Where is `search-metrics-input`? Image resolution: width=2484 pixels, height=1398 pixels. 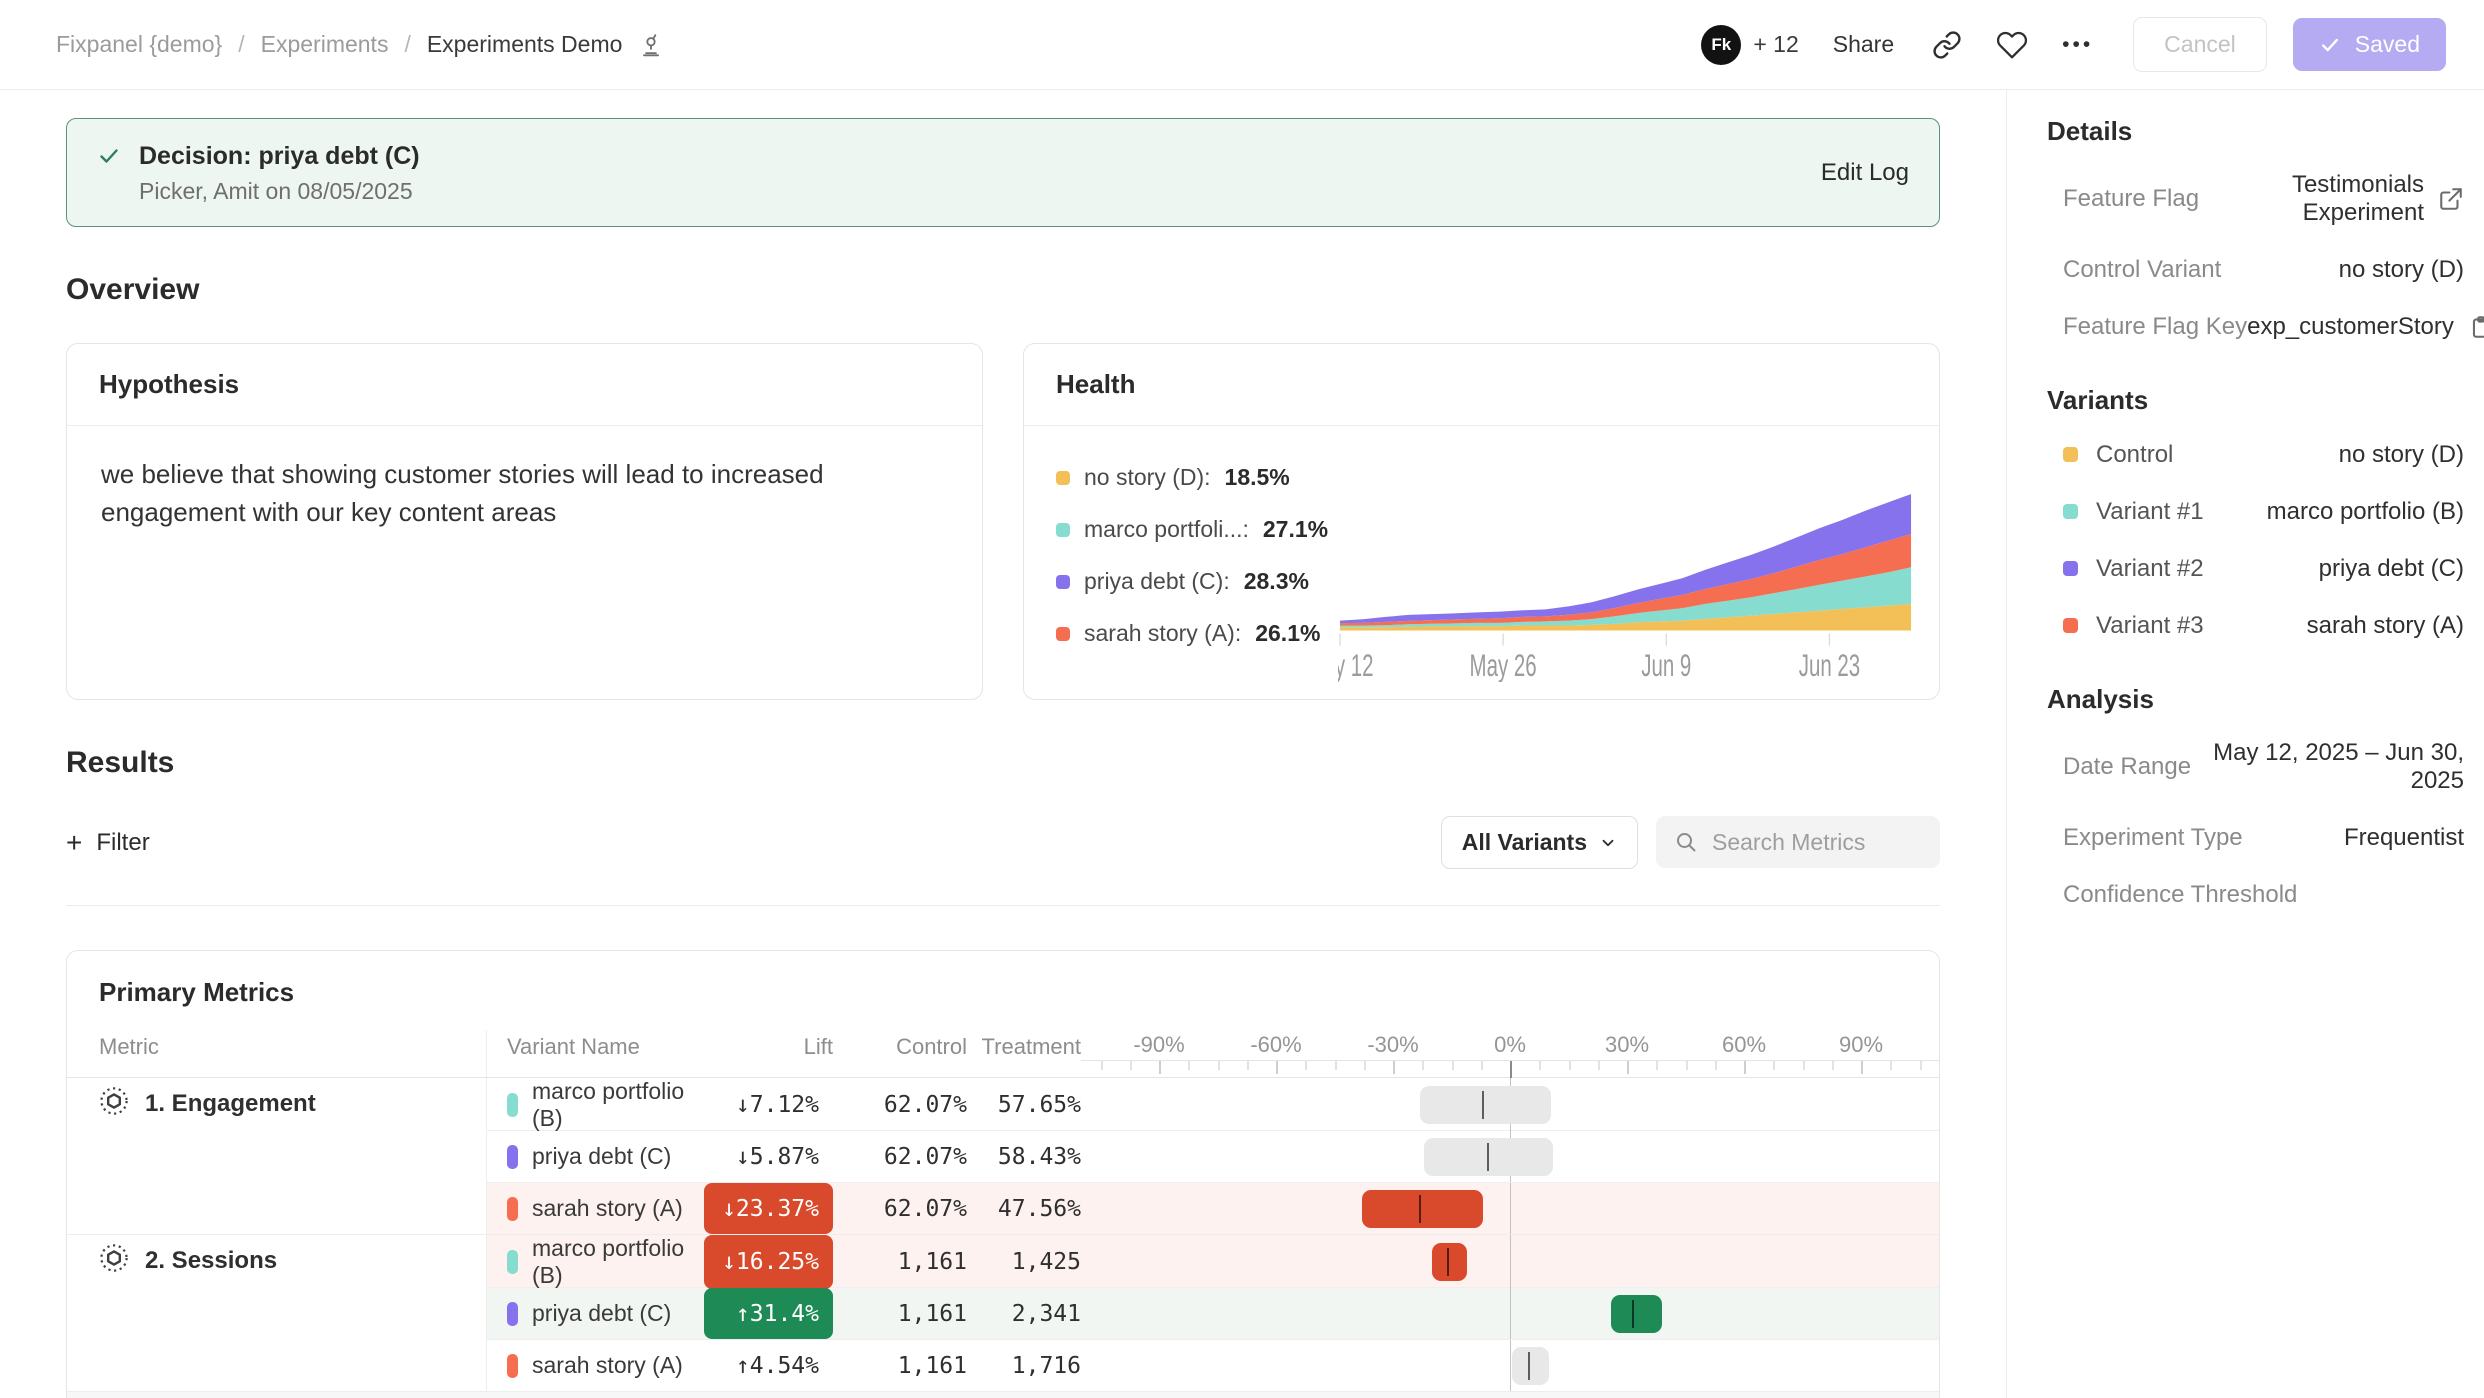 search-metrics-input is located at coordinates (1816, 842).